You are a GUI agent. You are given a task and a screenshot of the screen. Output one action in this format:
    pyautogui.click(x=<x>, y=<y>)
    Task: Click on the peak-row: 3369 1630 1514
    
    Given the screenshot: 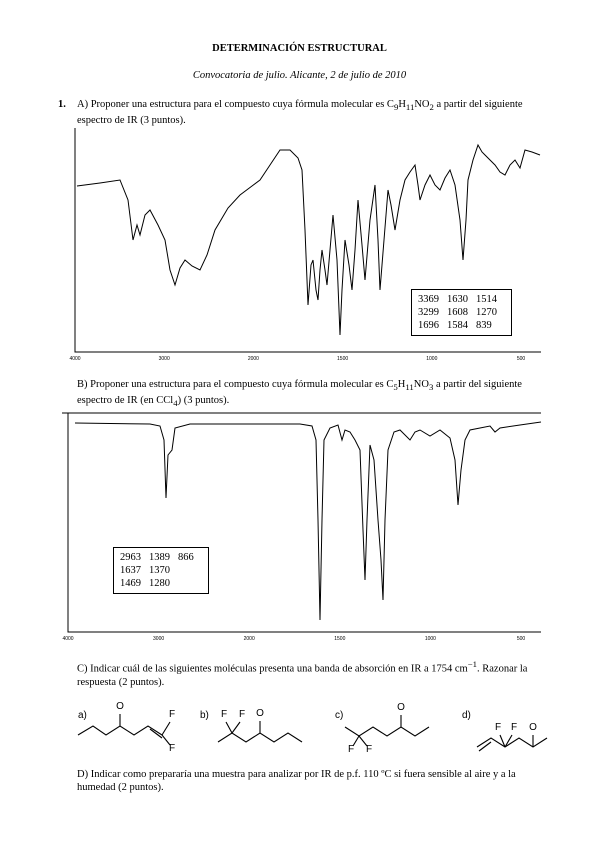 What is the action you would take?
    pyautogui.click(x=461, y=299)
    